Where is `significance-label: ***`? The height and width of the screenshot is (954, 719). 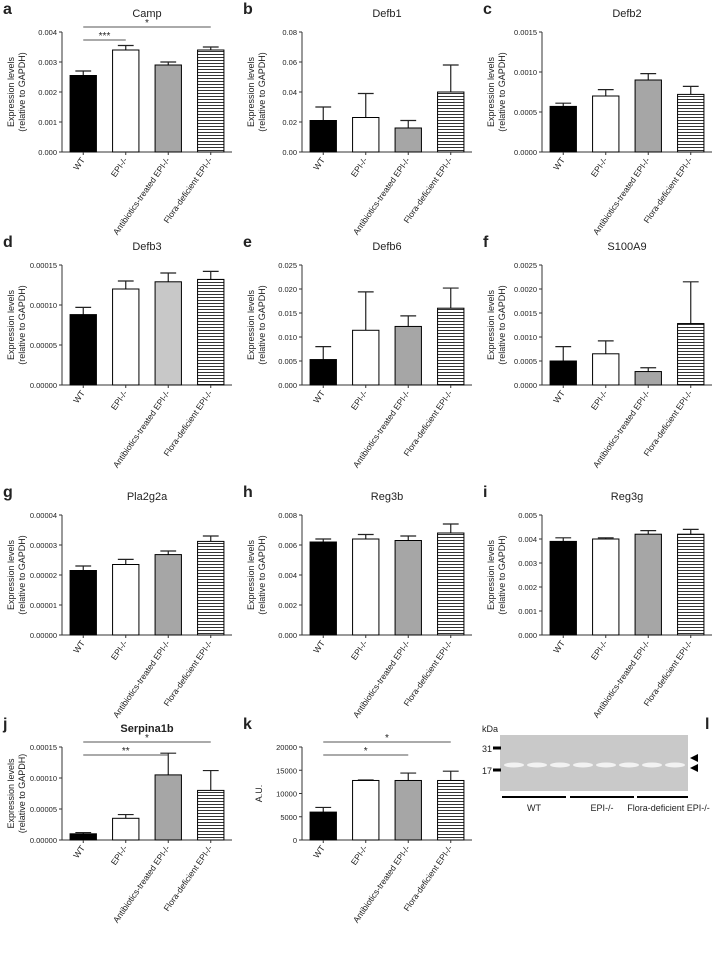
significance-label: *** is located at coordinates (105, 36).